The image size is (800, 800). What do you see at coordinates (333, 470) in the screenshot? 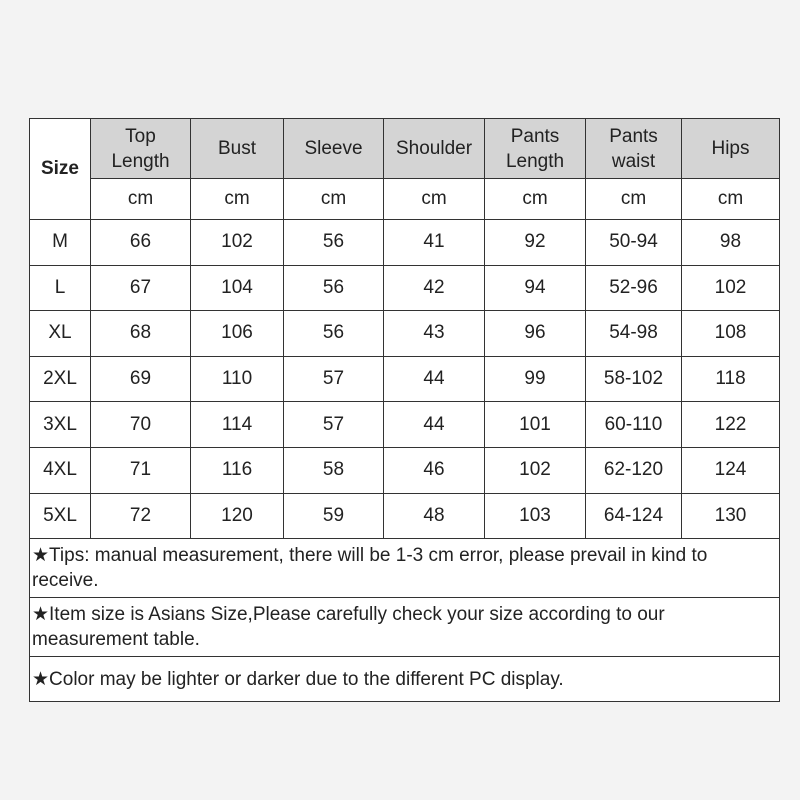
I see `value-cell: 58` at bounding box center [333, 470].